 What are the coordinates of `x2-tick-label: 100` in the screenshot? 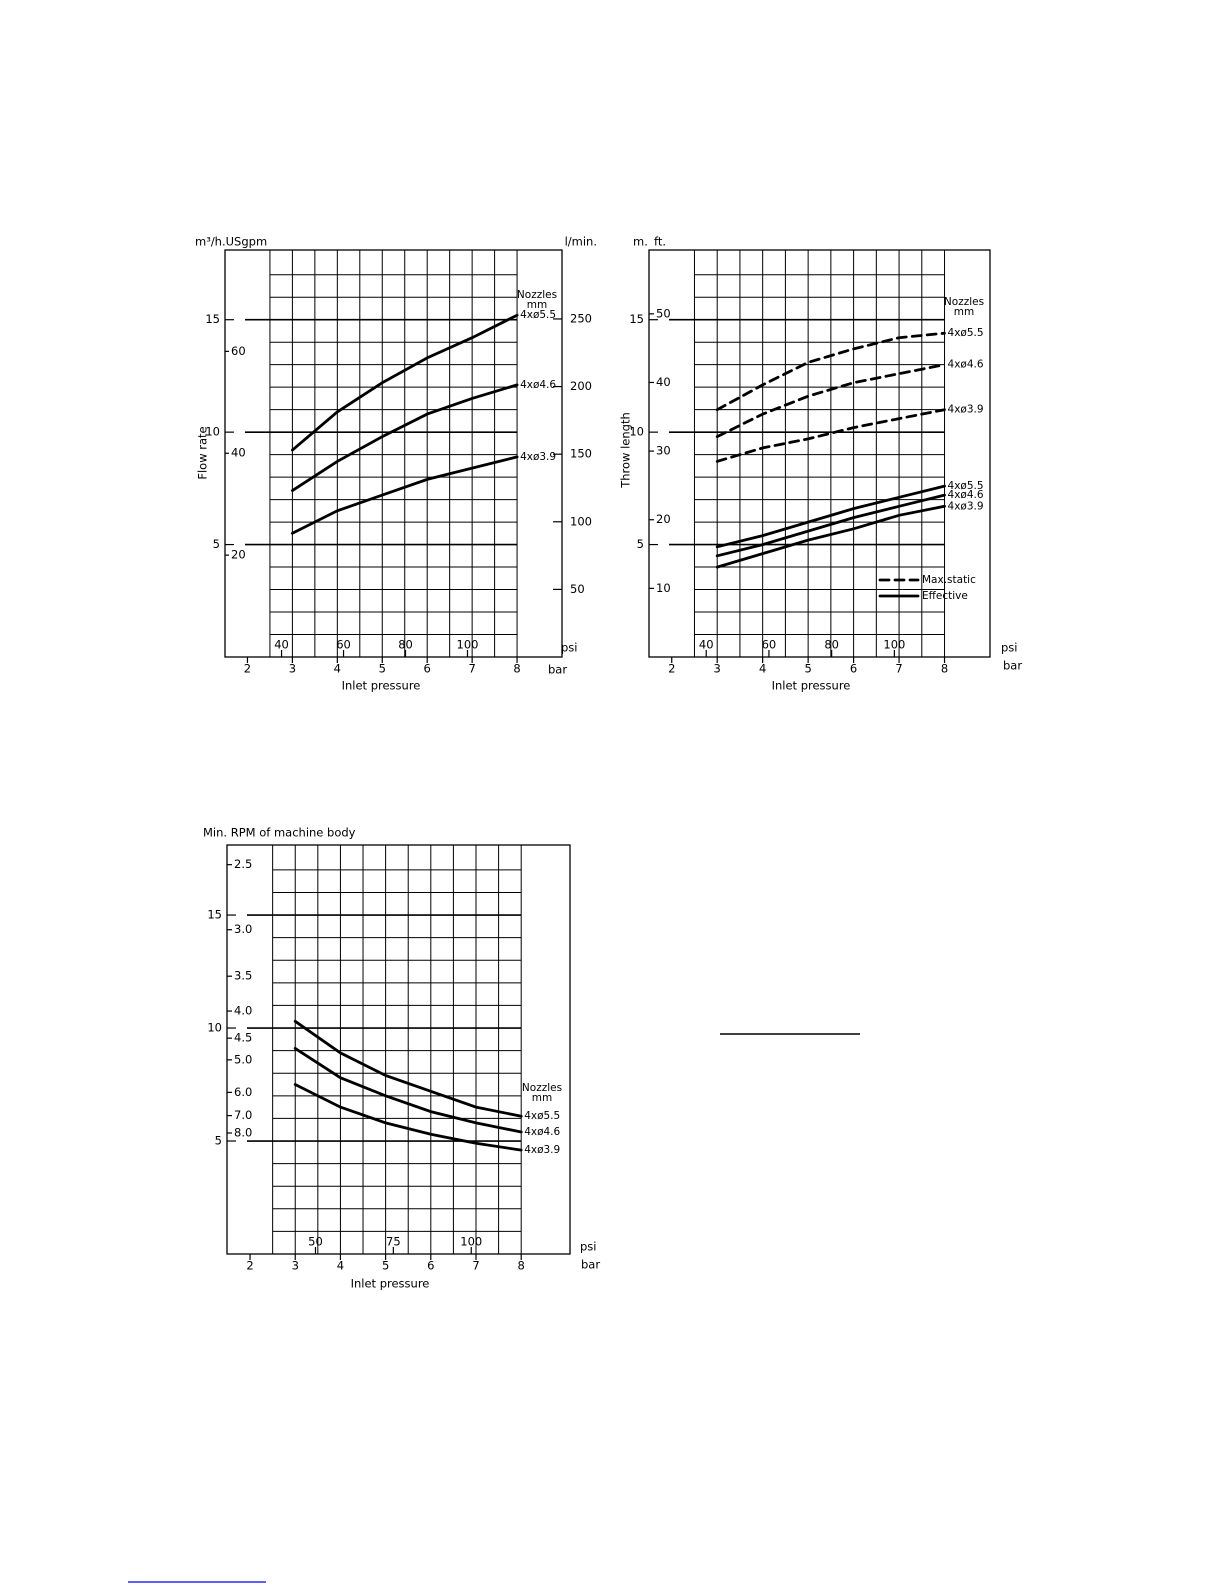 It's located at (894, 645).